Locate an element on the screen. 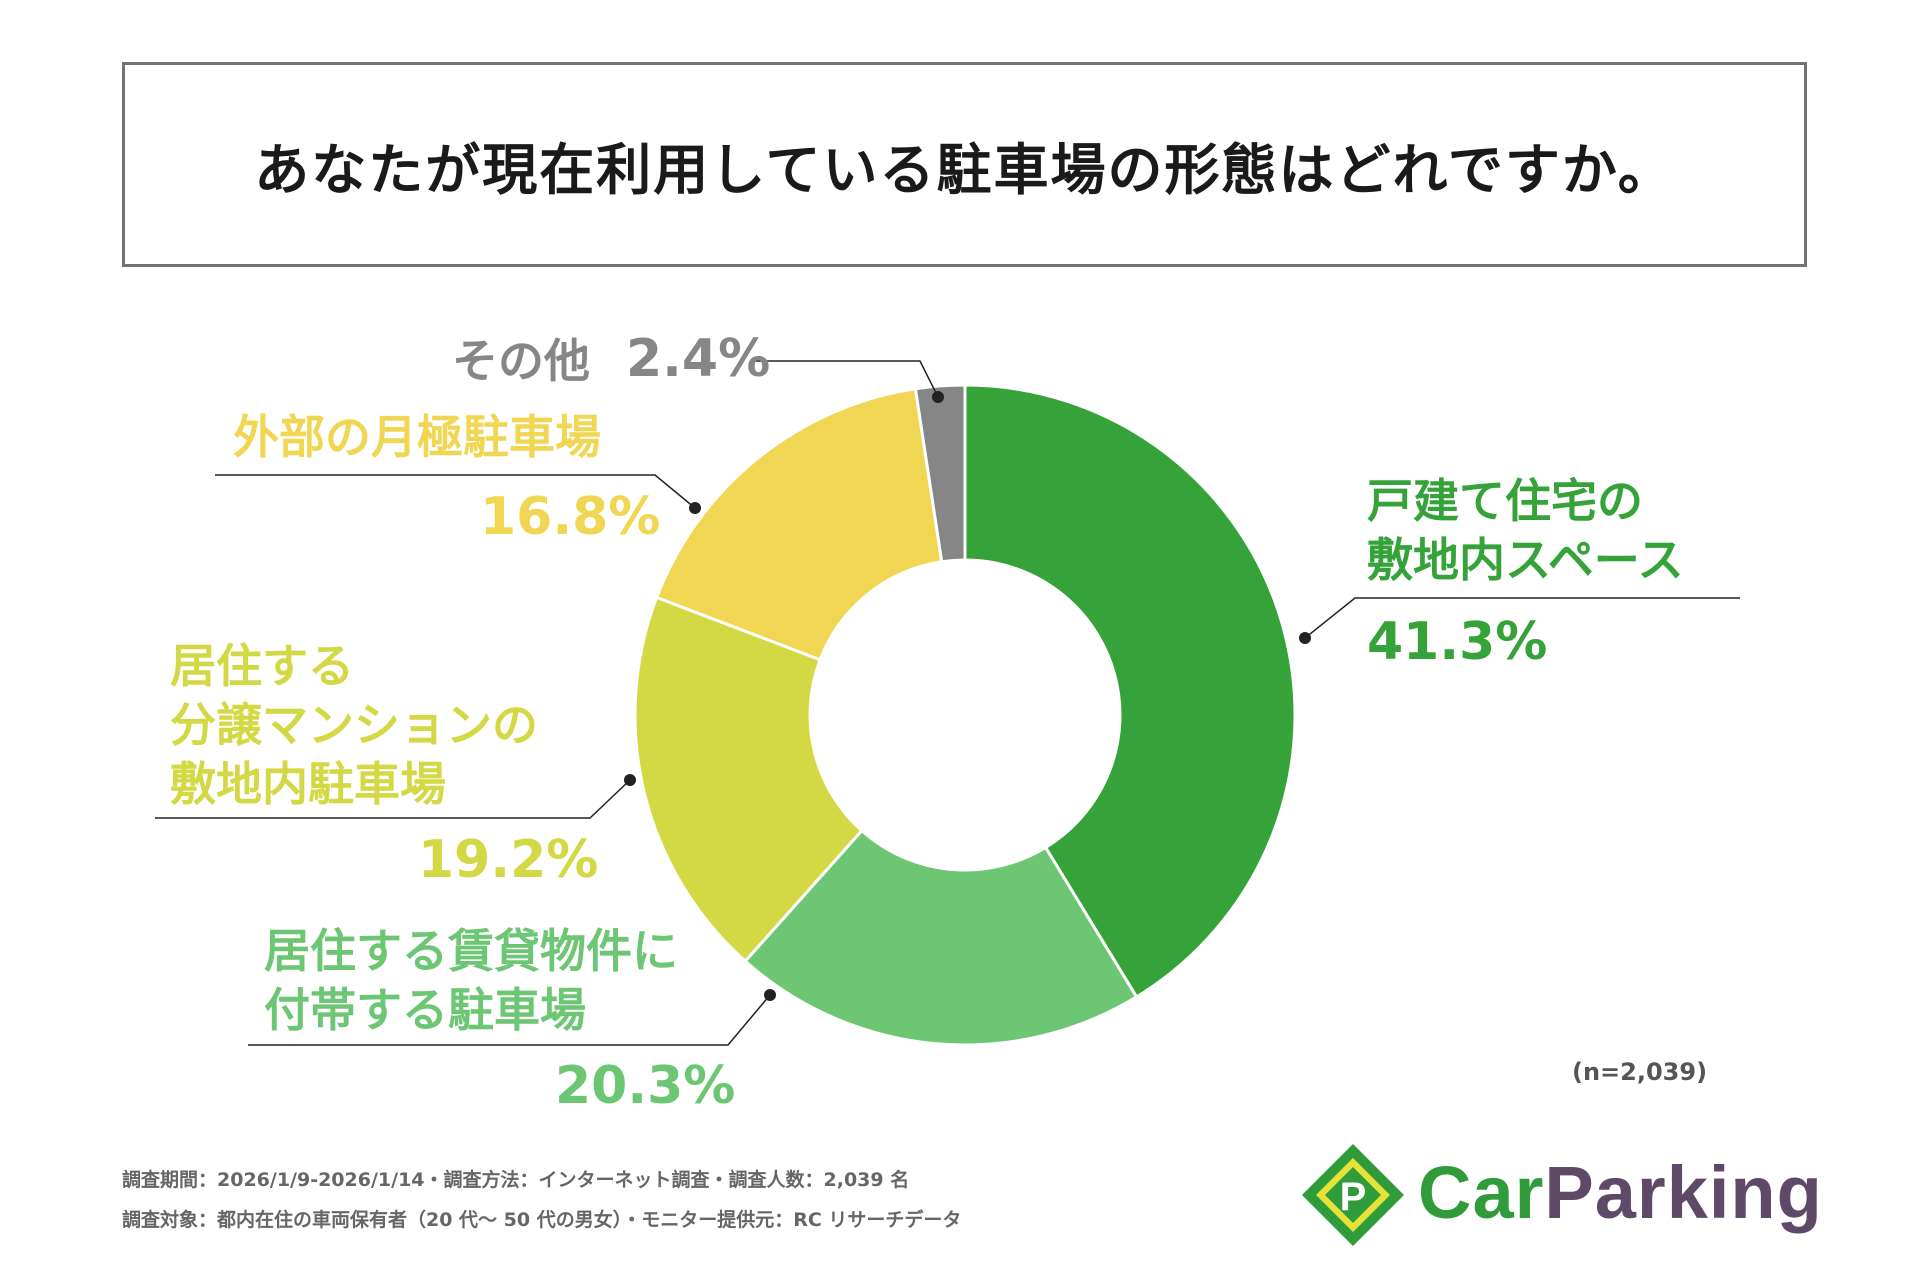 This screenshot has height=1280, width=1920. pct-other: 2.4% is located at coordinates (698, 359).